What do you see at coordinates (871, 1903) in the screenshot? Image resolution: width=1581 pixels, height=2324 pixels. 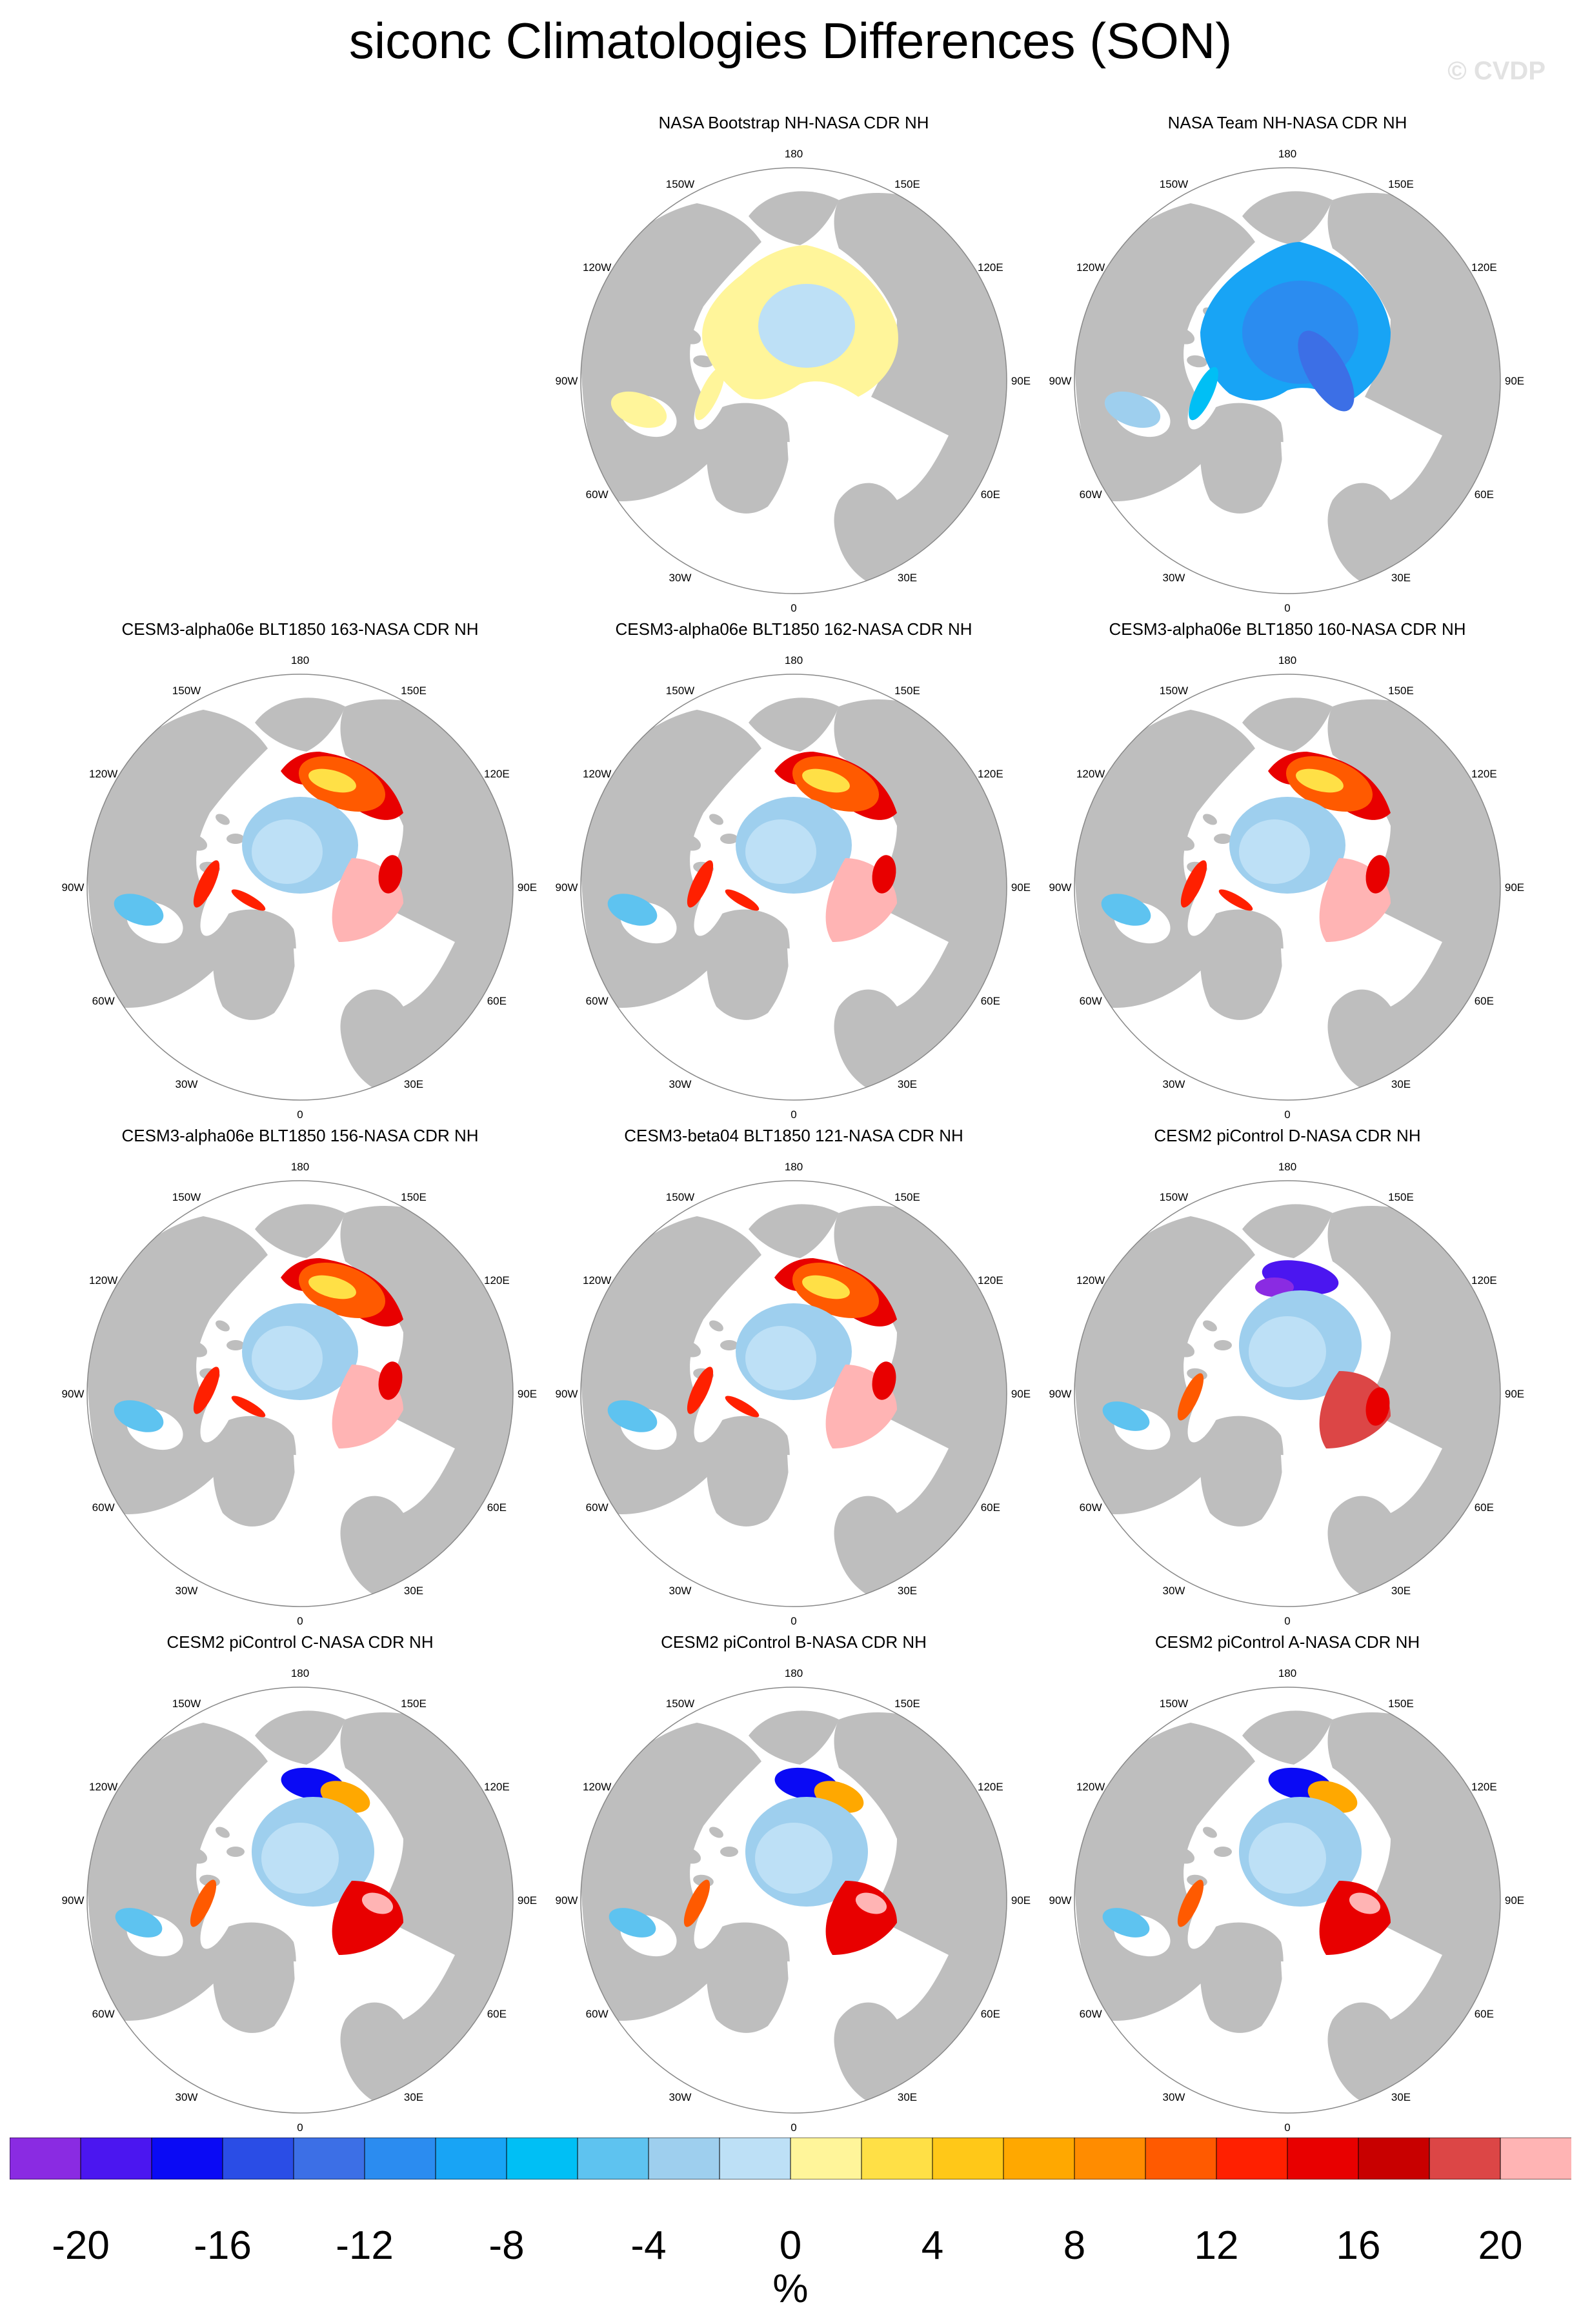 I see `ice-difference-barents-positive` at bounding box center [871, 1903].